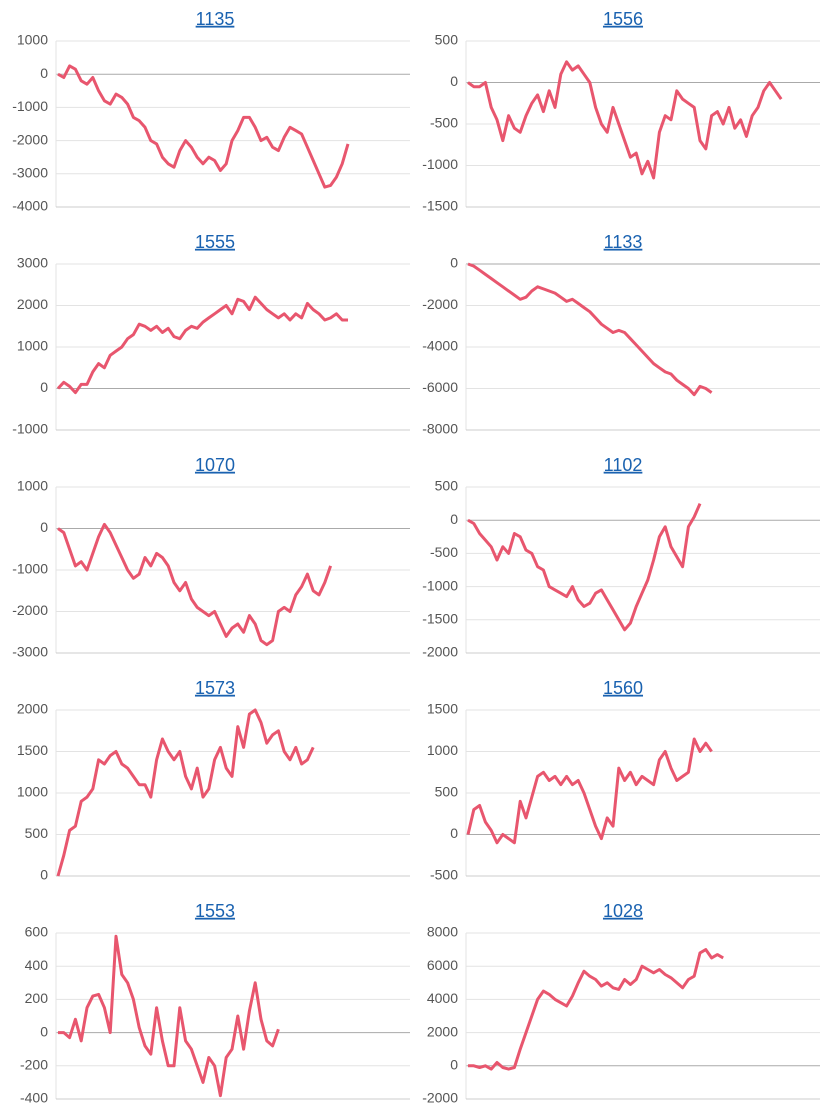  I want to click on y-tick-label: 8000, so click(442, 932).